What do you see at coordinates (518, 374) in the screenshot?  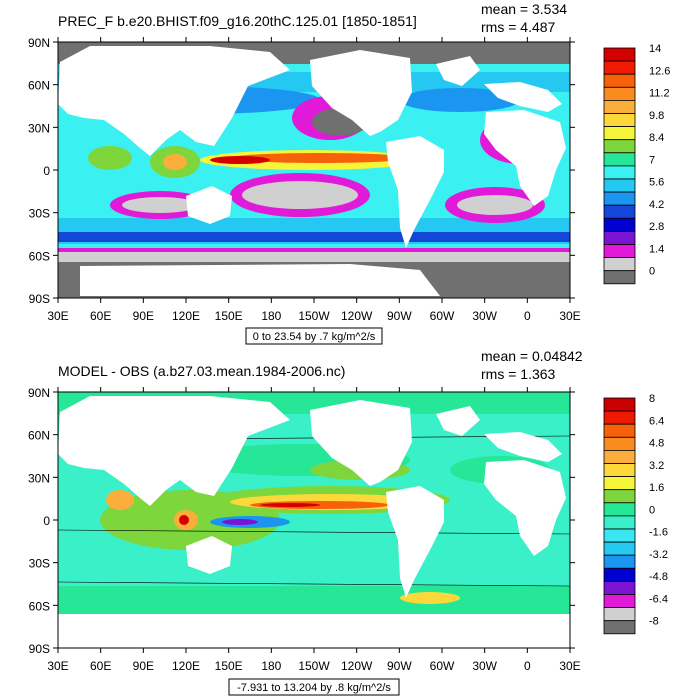 I see `rms-label: rms = 1.363` at bounding box center [518, 374].